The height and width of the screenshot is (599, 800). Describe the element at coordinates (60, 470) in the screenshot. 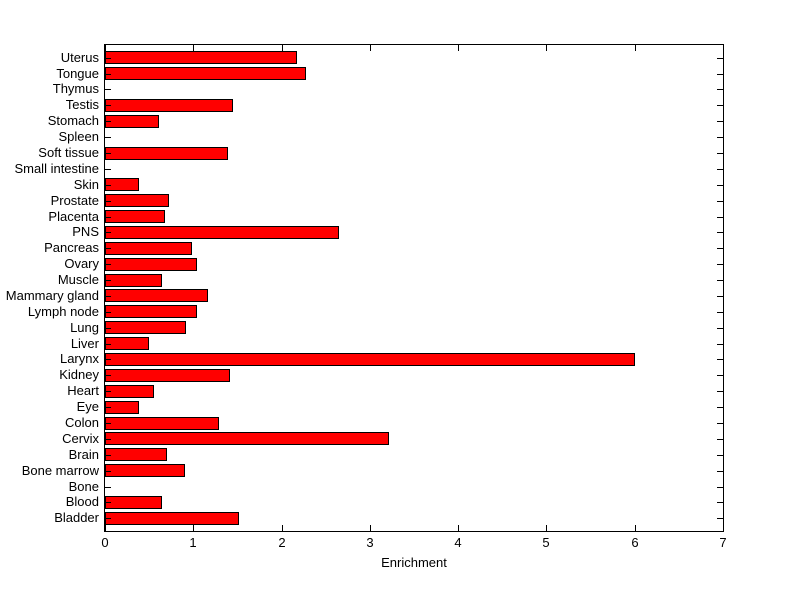

I see `y-tick-label: Bone marrow` at that location.